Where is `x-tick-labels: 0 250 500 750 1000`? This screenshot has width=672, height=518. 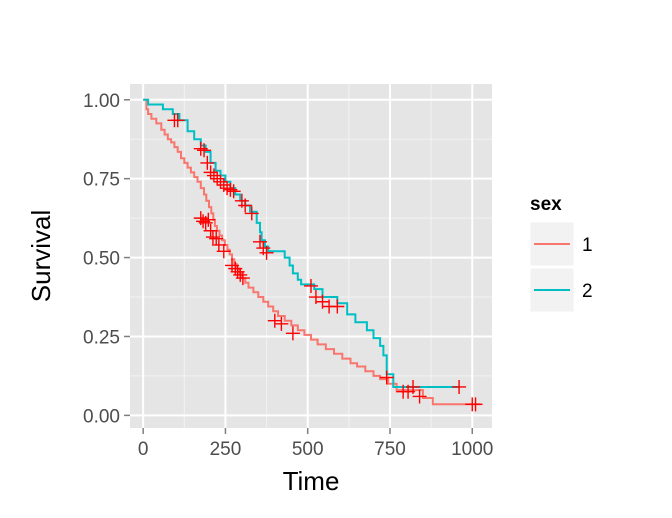
x-tick-labels: 0 250 500 750 1000 is located at coordinates (316, 449).